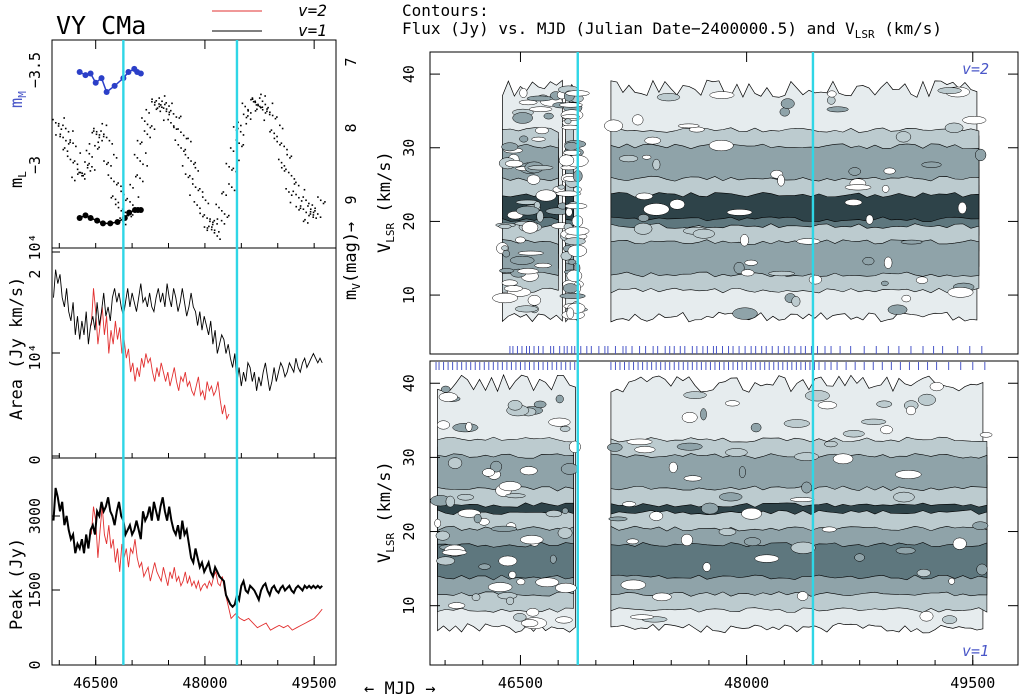  What do you see at coordinates (975, 69) in the screenshot?
I see `contour-label-v2: v=2` at bounding box center [975, 69].